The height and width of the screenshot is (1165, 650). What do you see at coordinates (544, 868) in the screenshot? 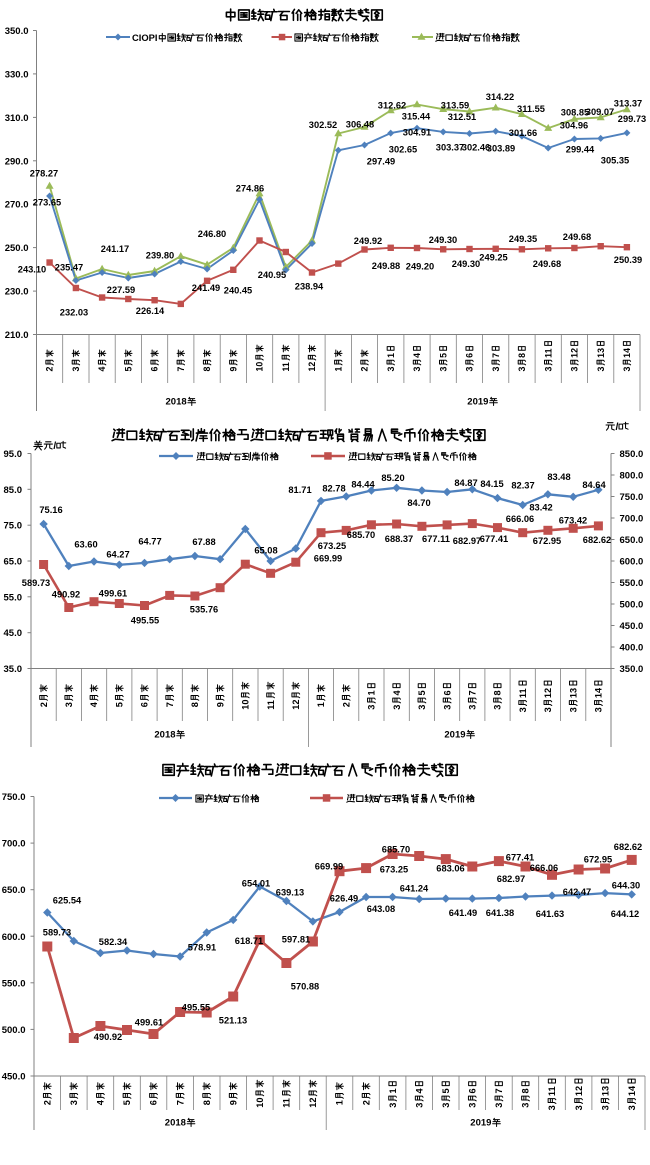
I see `svg-text: 666.06` at bounding box center [544, 868].